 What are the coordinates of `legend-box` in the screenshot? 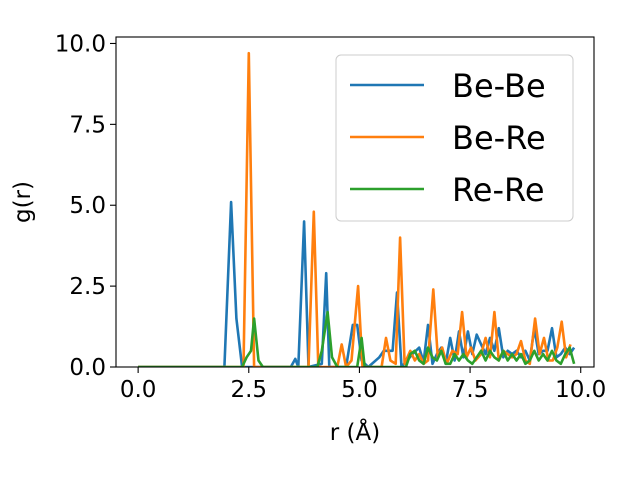 It's located at (454, 138).